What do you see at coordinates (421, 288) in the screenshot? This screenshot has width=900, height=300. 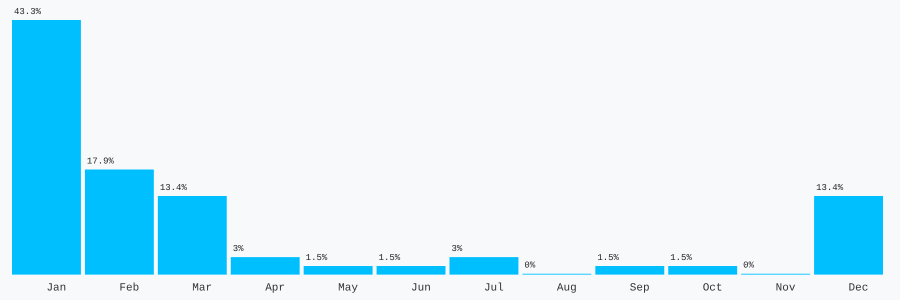 I see `x-tick-label: Jun` at bounding box center [421, 288].